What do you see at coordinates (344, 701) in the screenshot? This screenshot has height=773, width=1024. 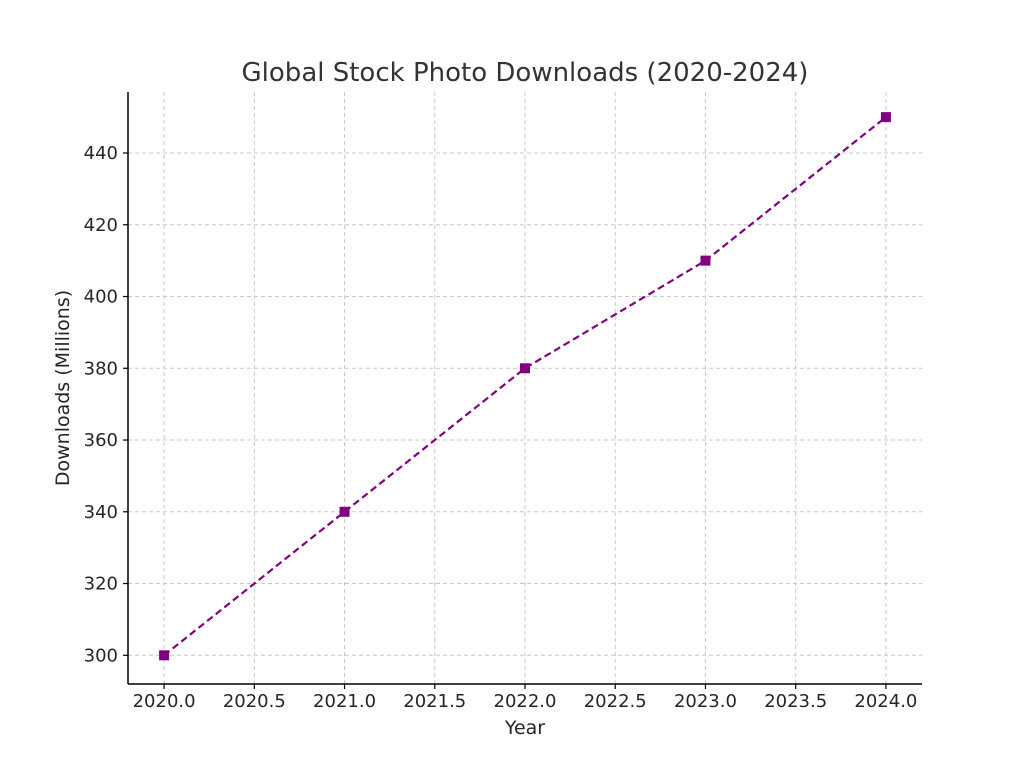 I see `x-tick-label-2: 2021.0` at bounding box center [344, 701].